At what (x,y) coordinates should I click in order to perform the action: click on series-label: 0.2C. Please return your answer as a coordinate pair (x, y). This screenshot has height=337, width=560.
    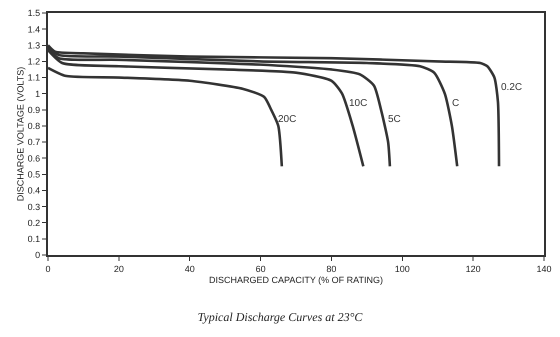
    Looking at the image, I should click on (511, 87).